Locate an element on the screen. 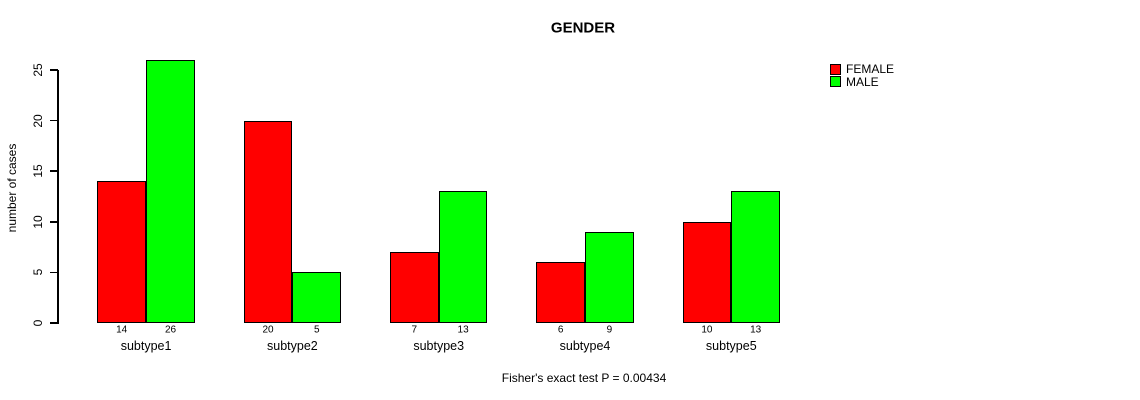 The height and width of the screenshot is (400, 1140). bar-male-subtype4 is located at coordinates (609, 277).